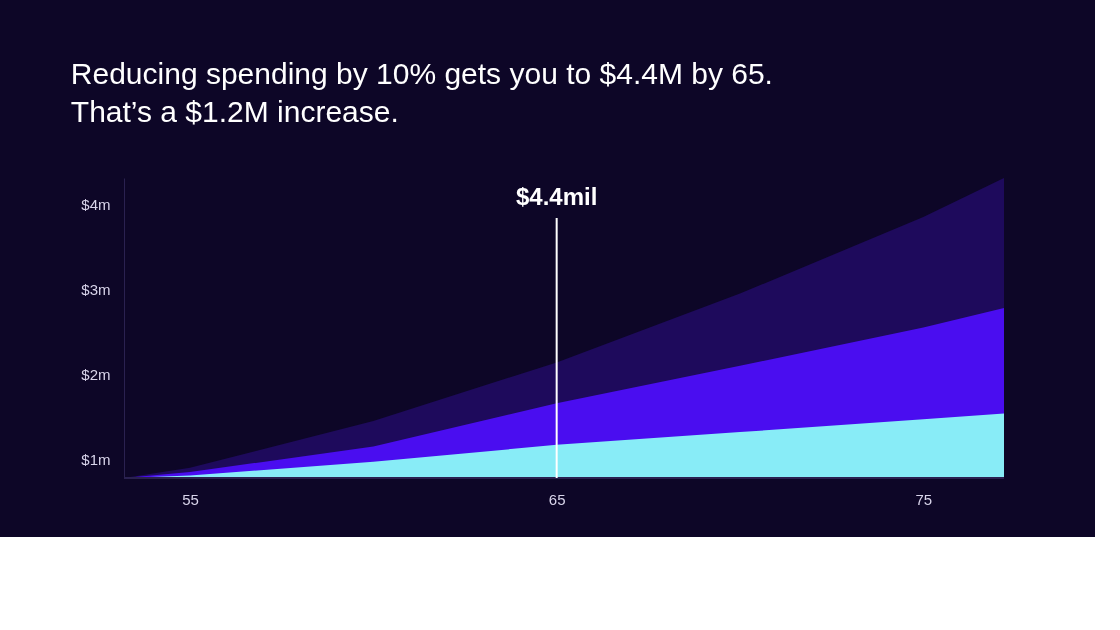 Image resolution: width=1120 pixels, height=630 pixels. I want to click on y-tick-label: $4m, so click(96, 204).